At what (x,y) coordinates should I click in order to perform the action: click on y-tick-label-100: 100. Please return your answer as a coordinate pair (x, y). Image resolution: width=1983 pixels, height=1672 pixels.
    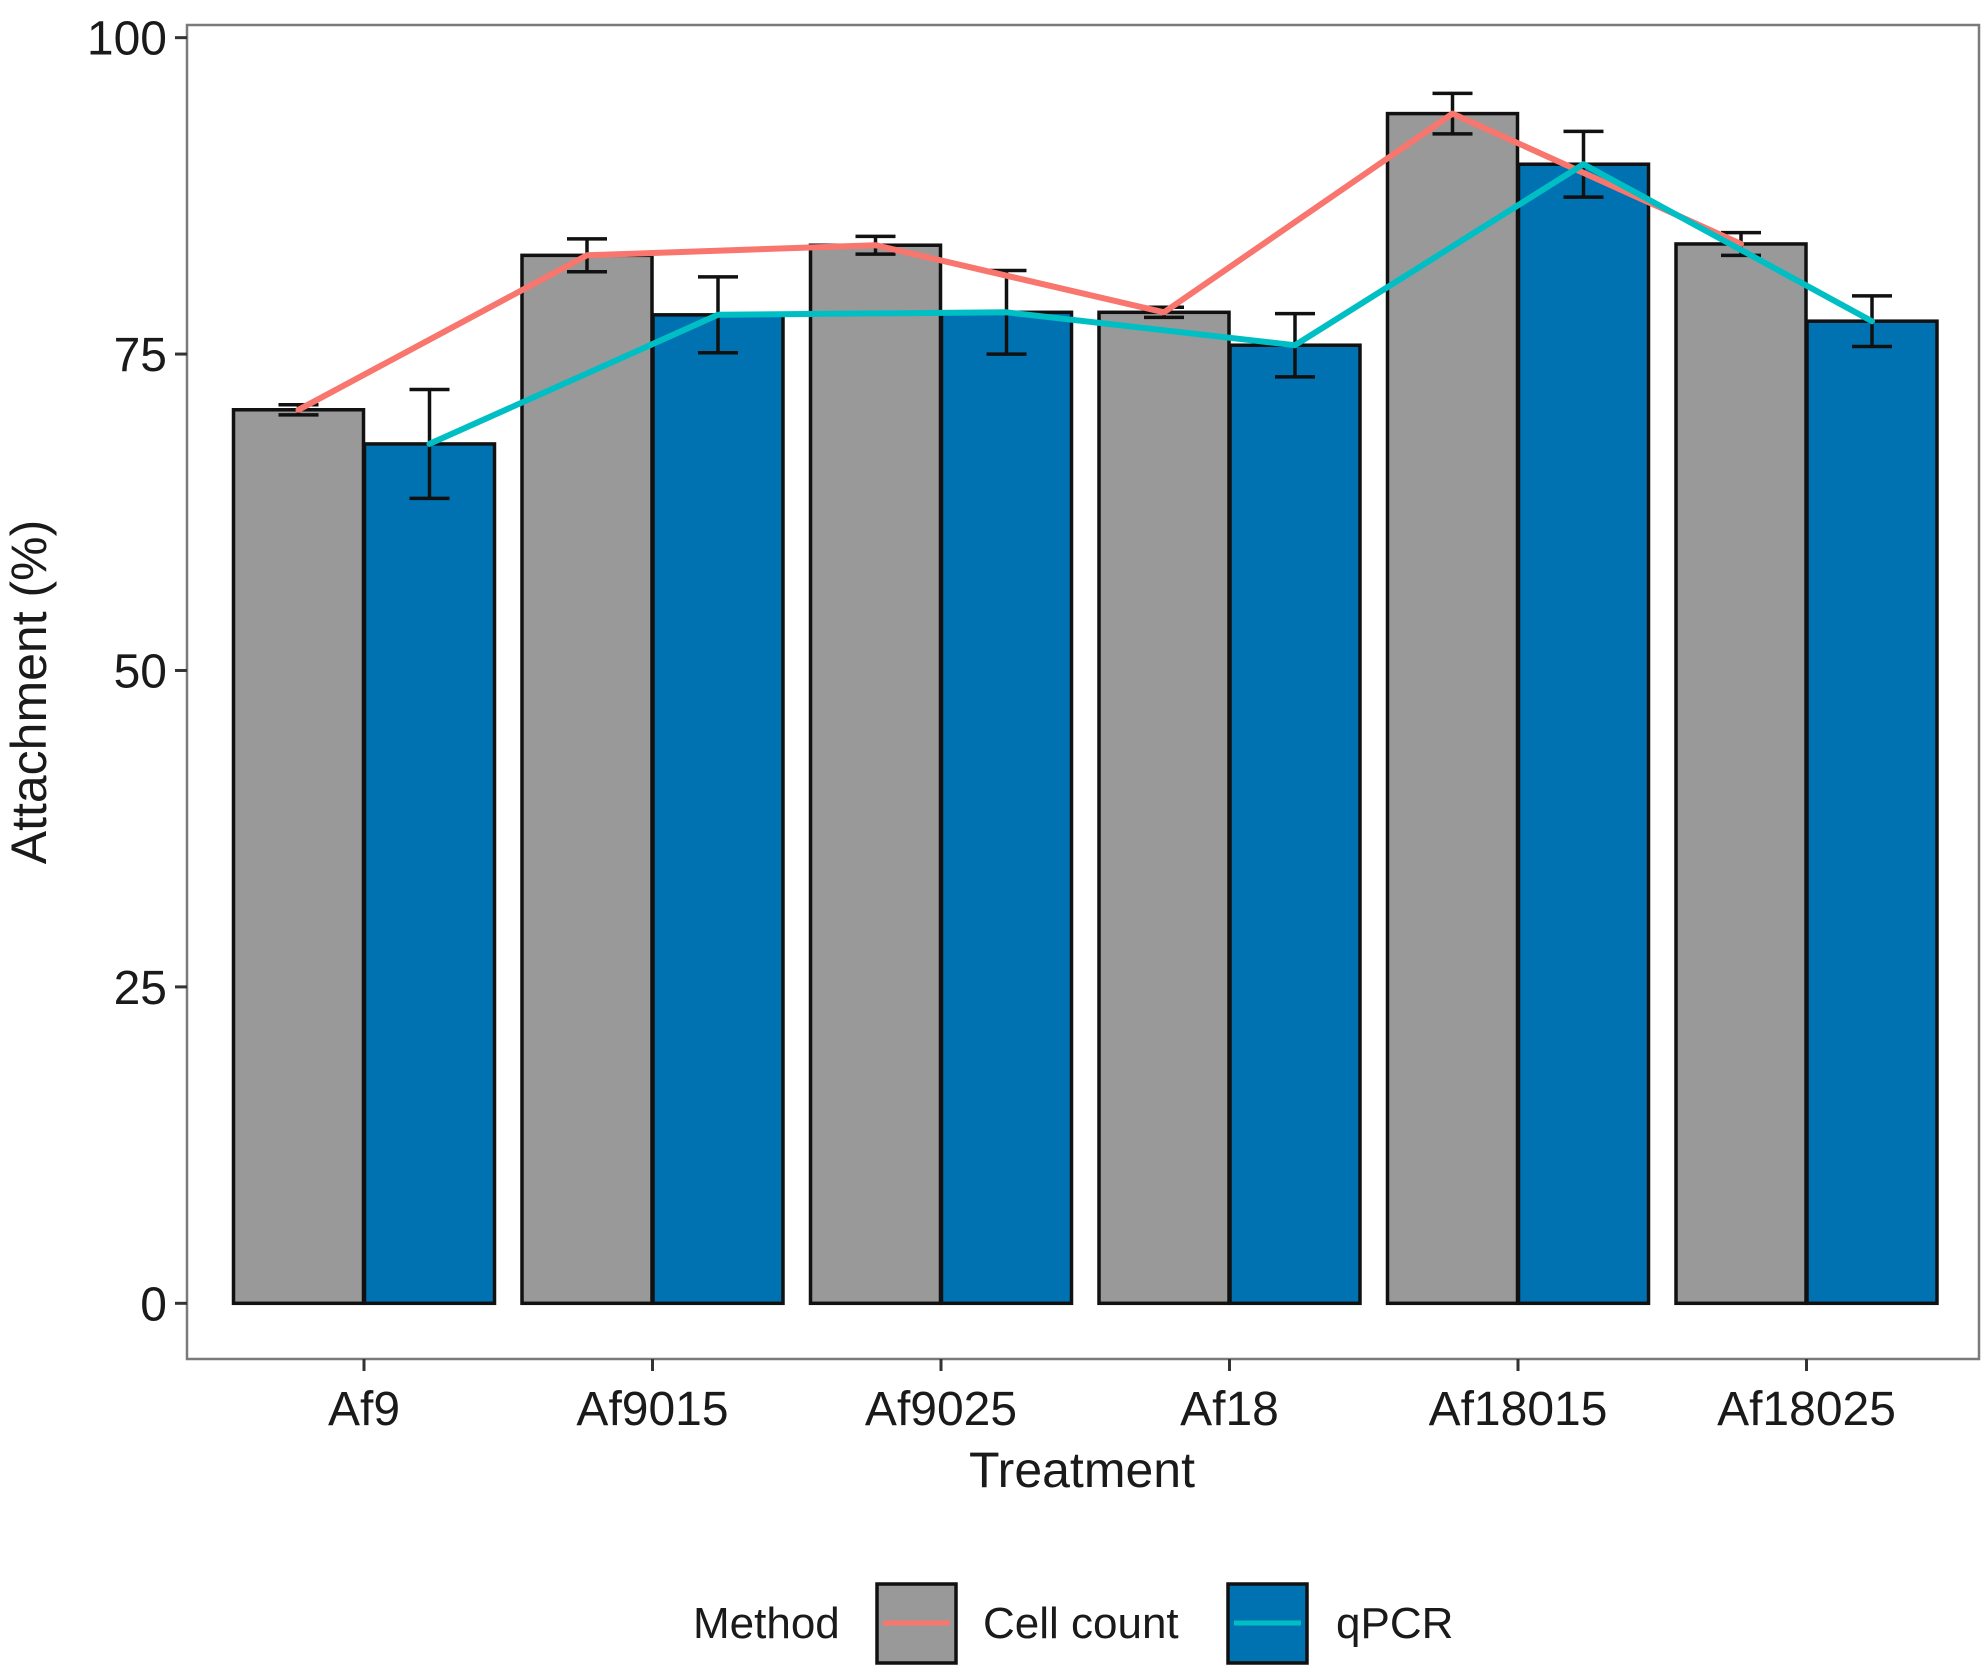
    Looking at the image, I should click on (127, 39).